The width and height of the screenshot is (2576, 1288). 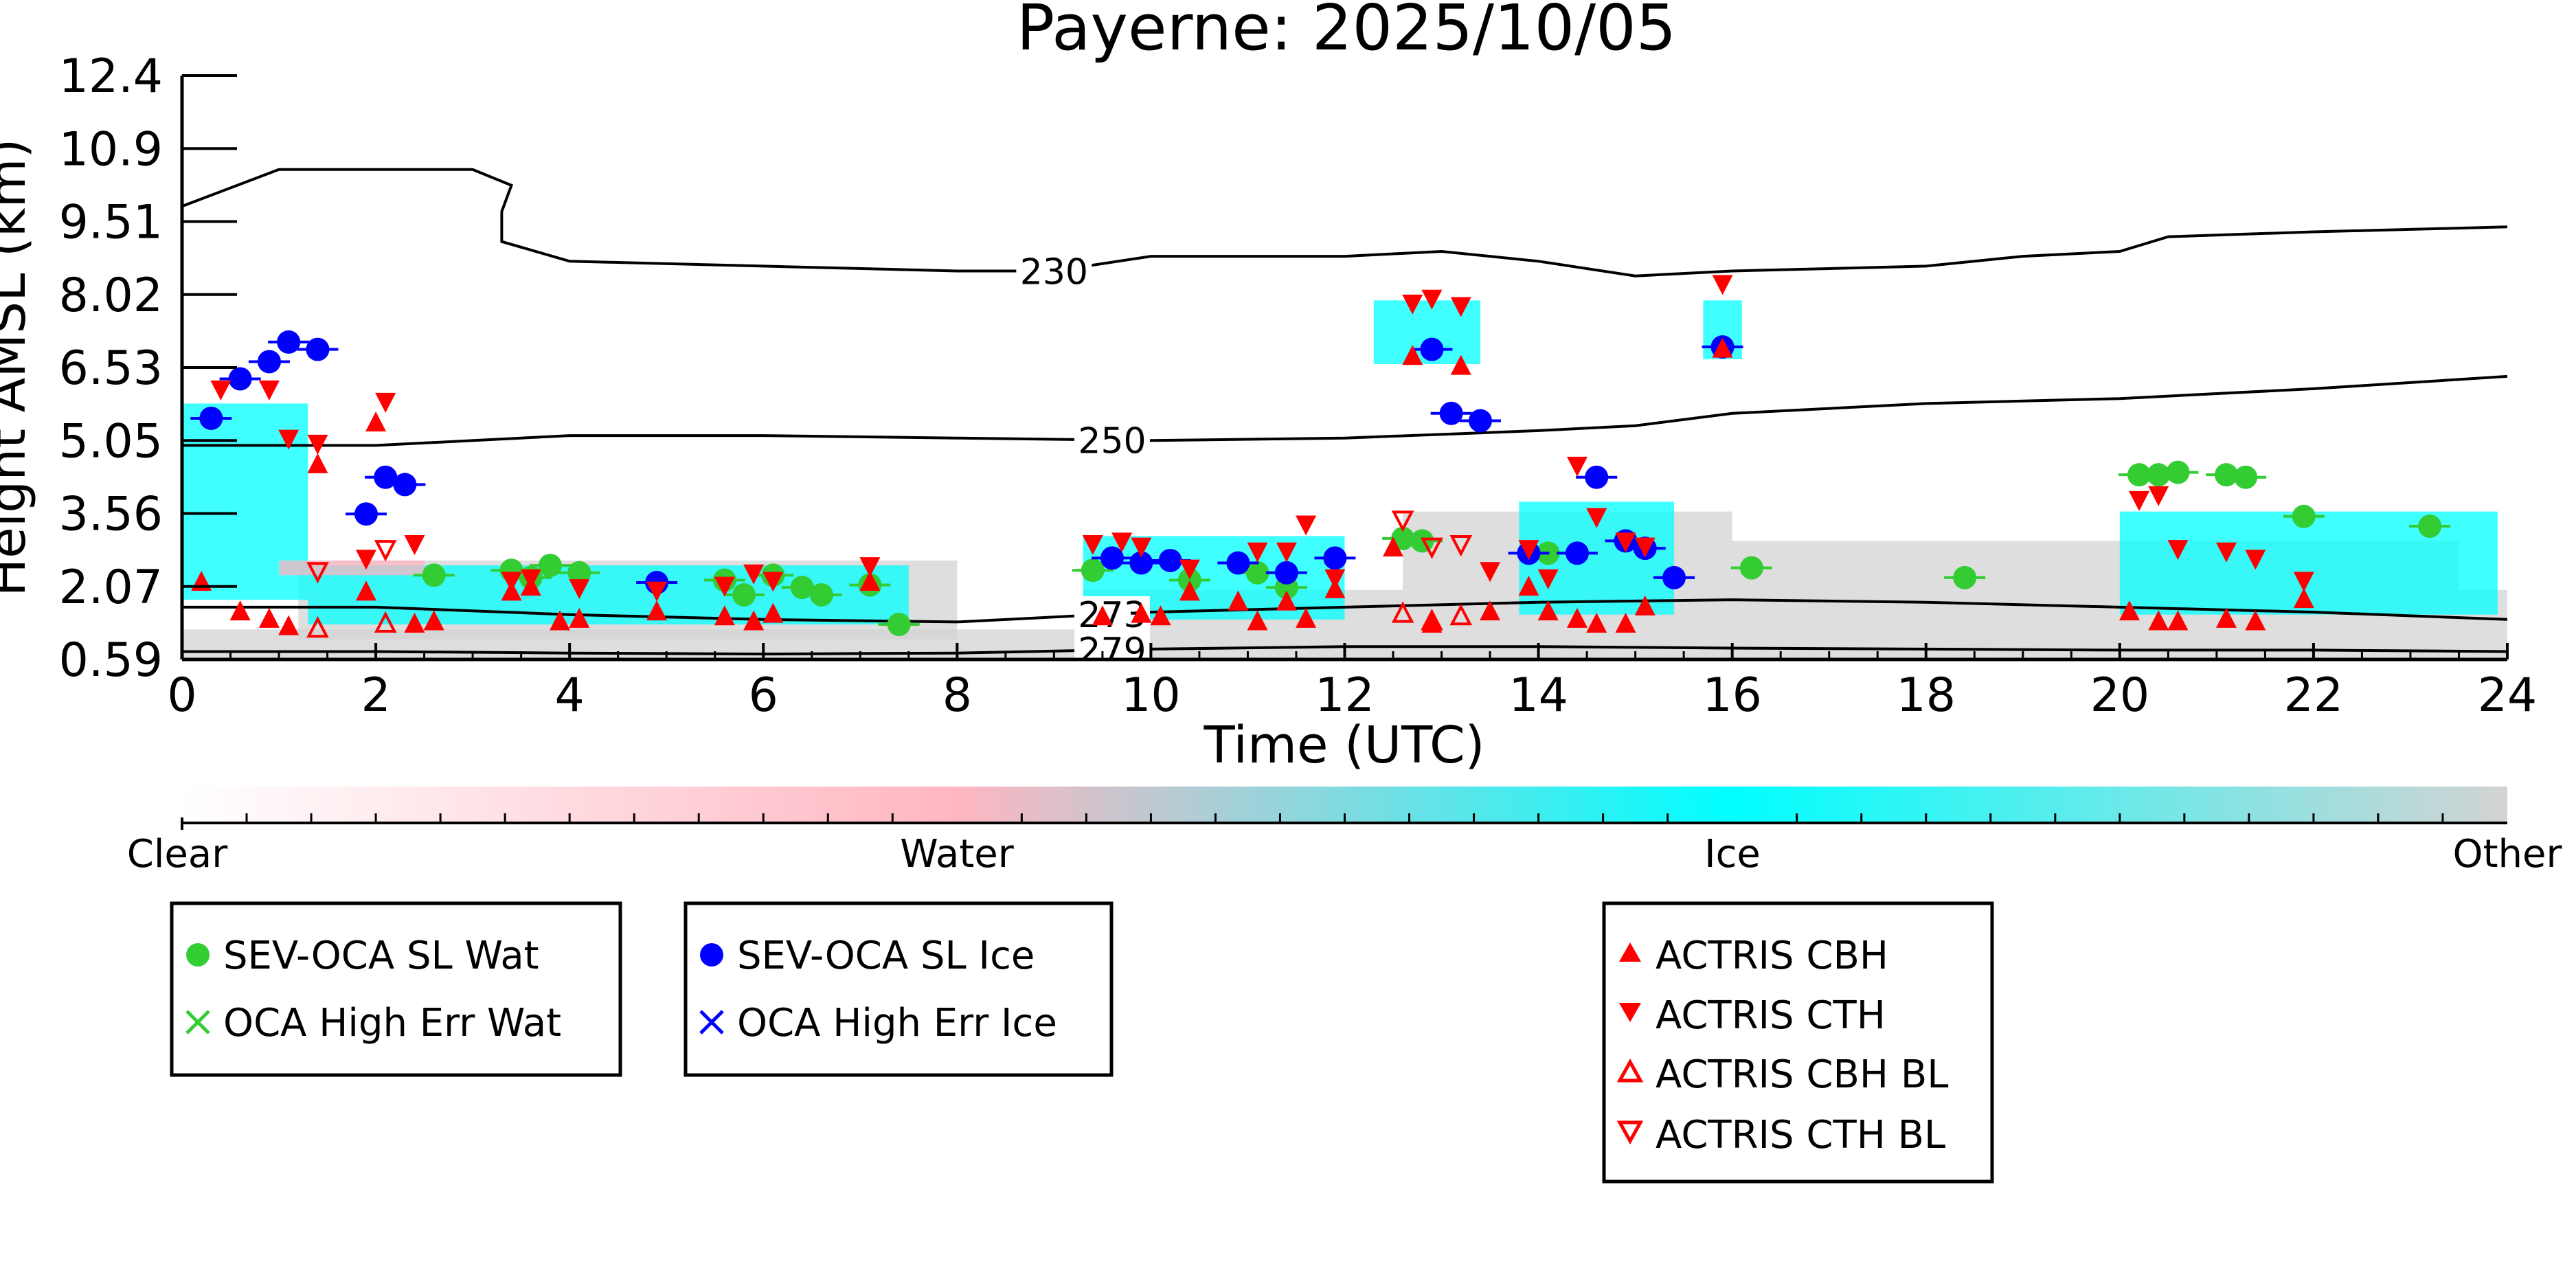 What do you see at coordinates (1343, 745) in the screenshot?
I see `x-axis-label: Time (UTC)` at bounding box center [1343, 745].